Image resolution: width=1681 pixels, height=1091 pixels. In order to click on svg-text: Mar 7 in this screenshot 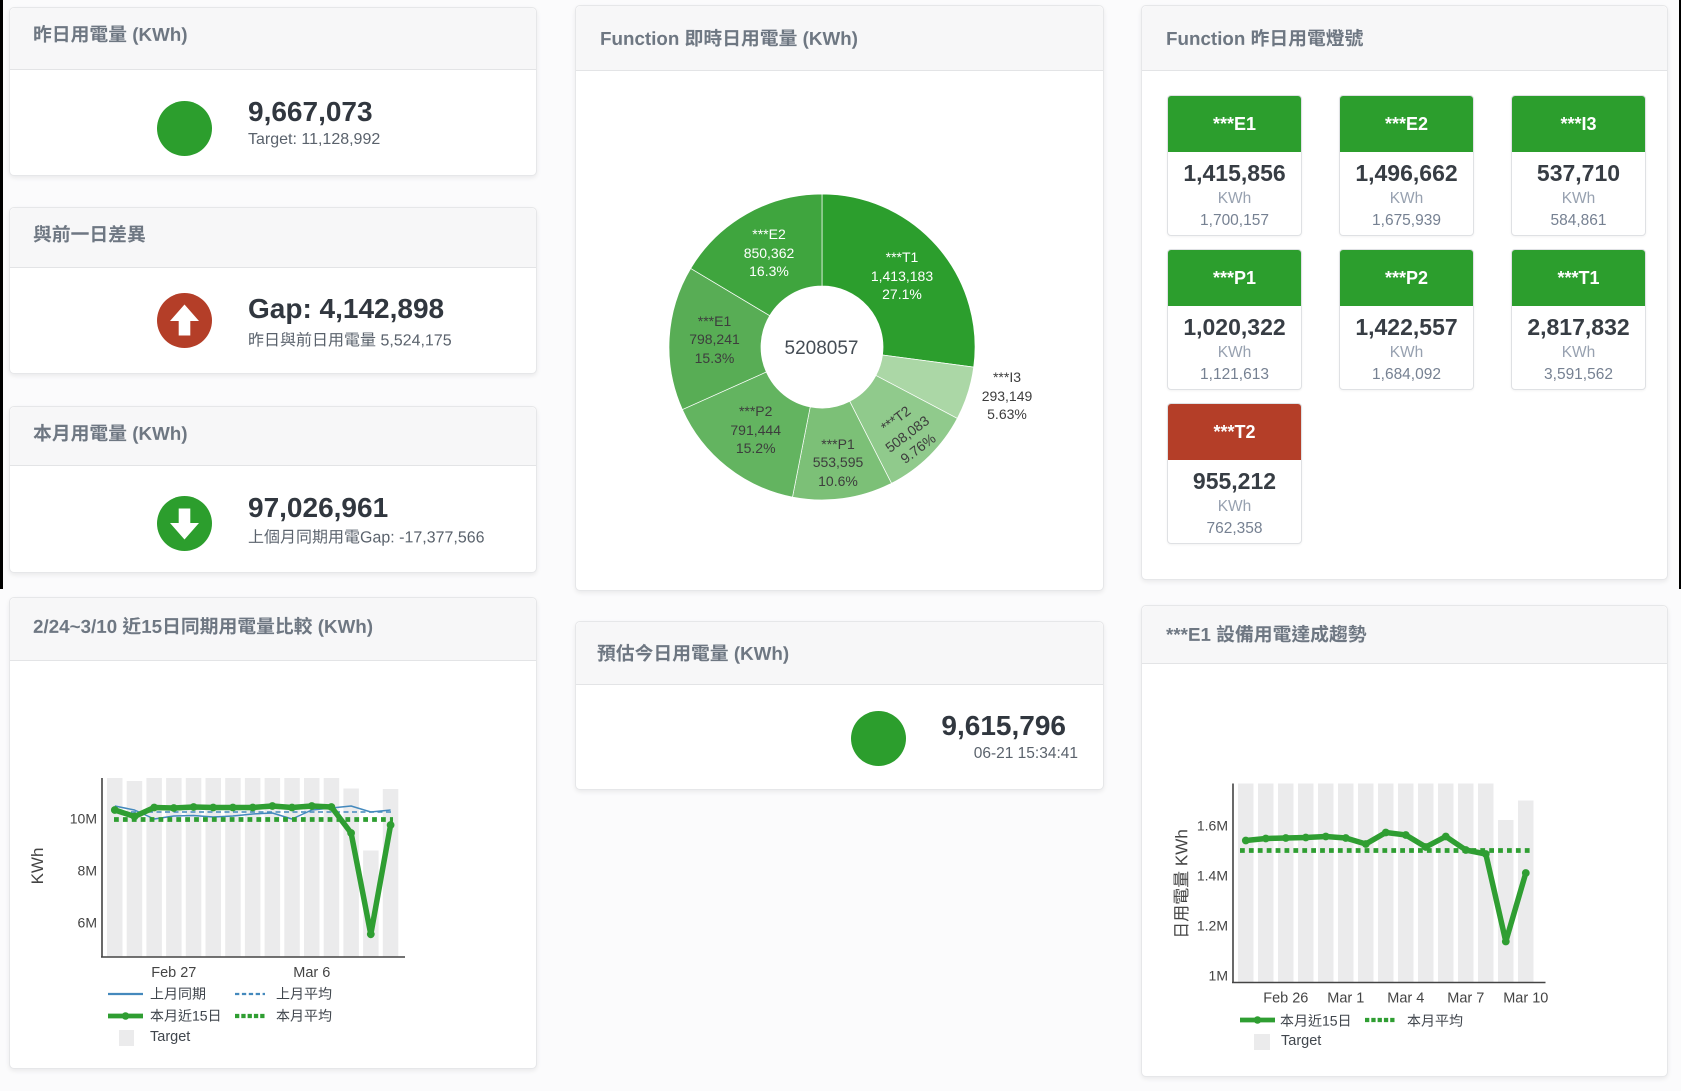, I will do `click(1465, 999)`.